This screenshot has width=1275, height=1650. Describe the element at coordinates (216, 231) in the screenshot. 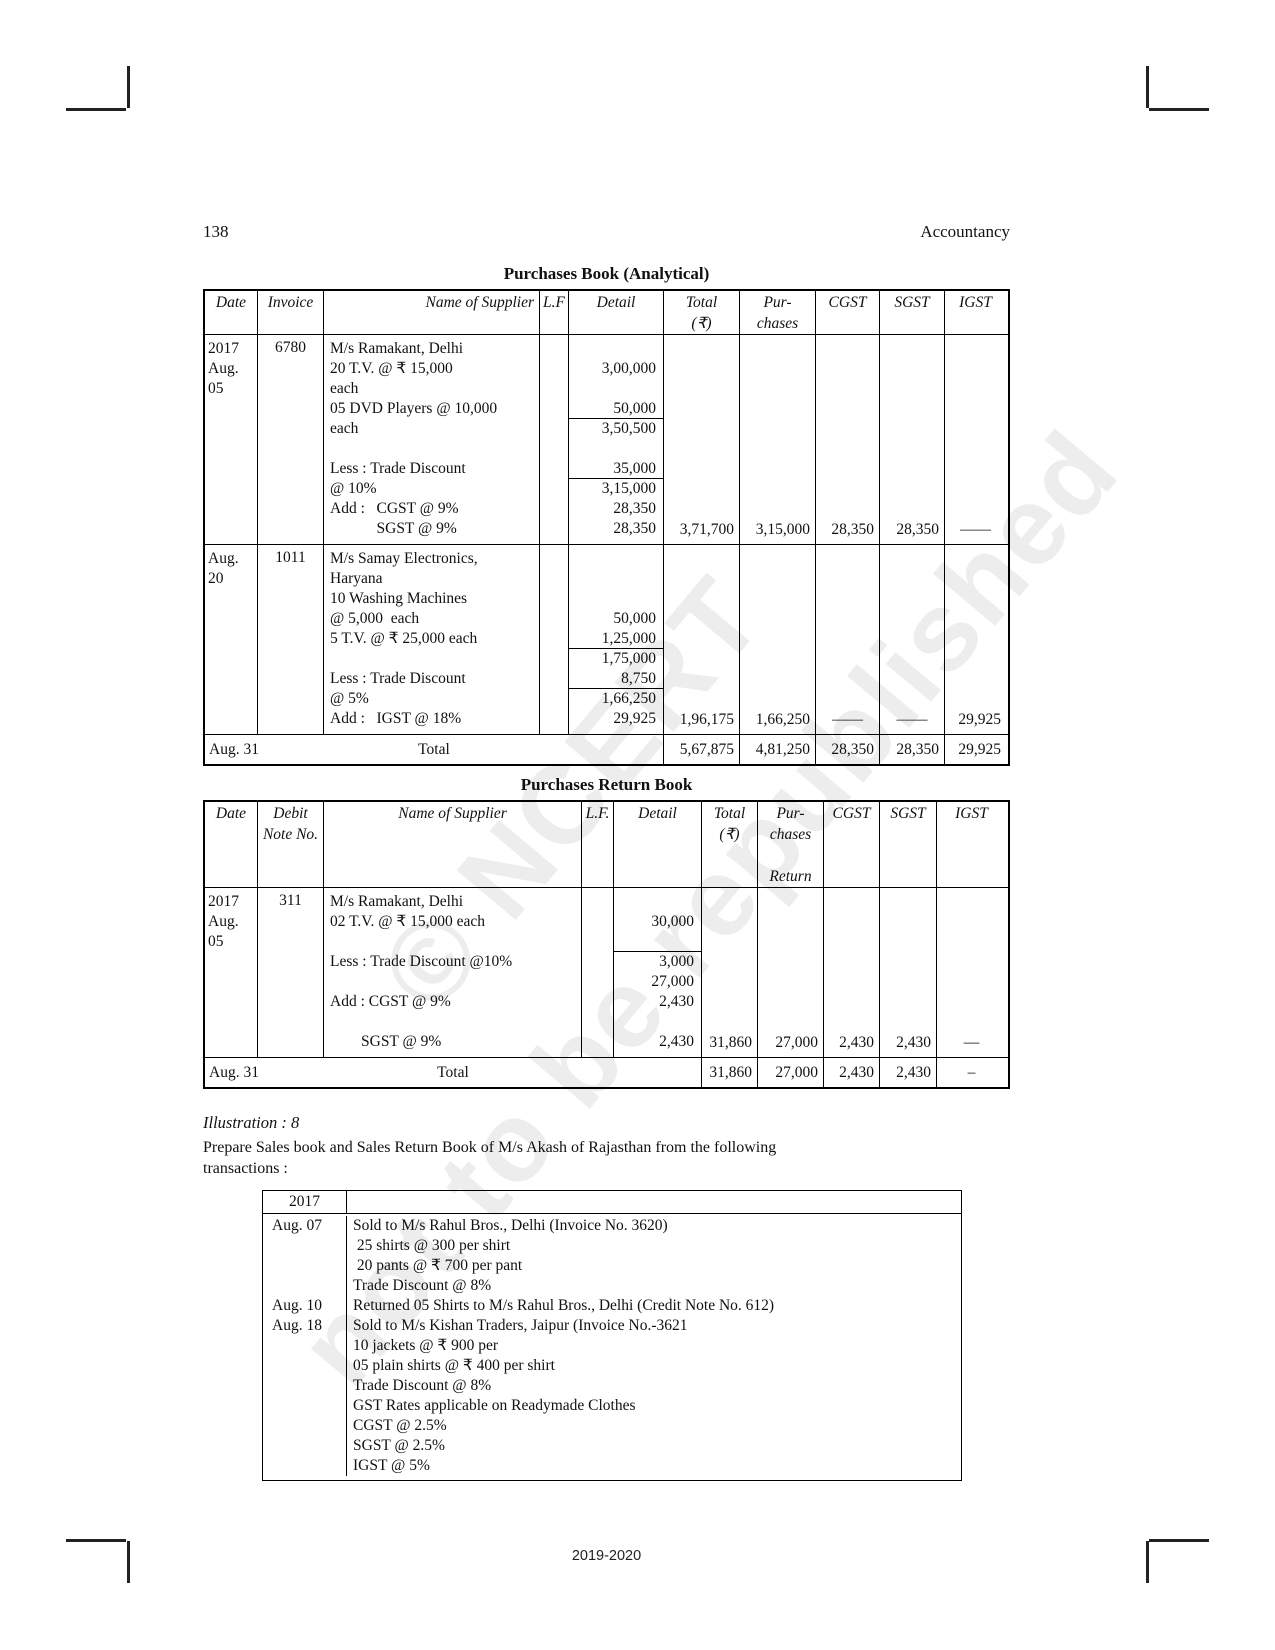

I see `page-number: 138` at that location.